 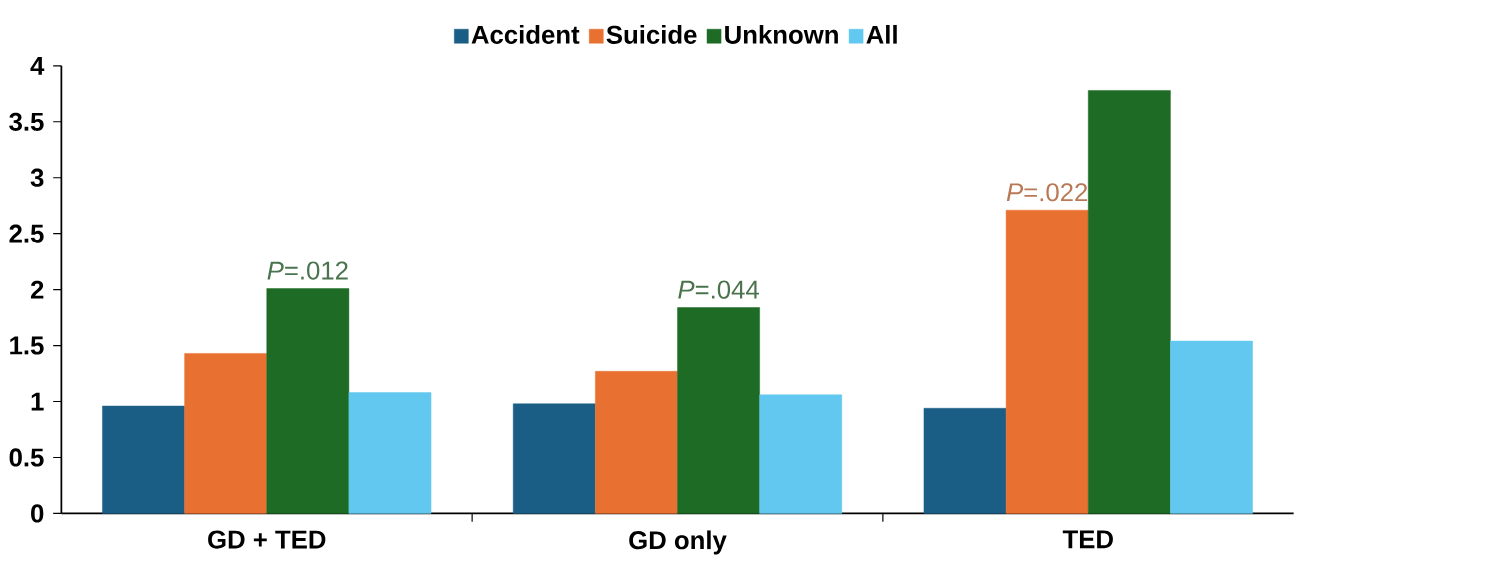 I want to click on y-tick-label: 4, so click(x=37, y=65).